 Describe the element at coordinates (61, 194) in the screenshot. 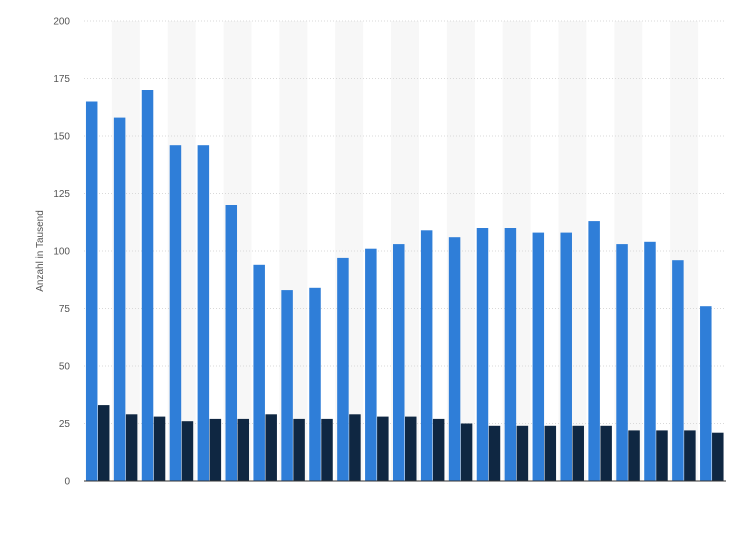

I see `y-tick-label: 125` at that location.